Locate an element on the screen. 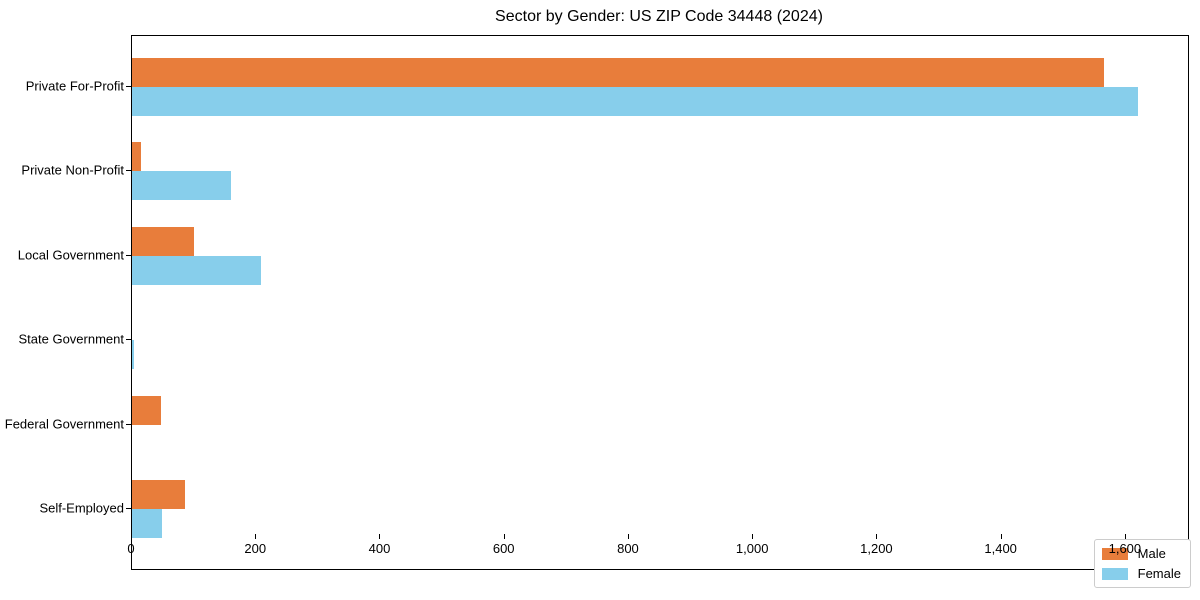 The width and height of the screenshot is (1200, 600). y-tick-label-federal-government: Federal Government is located at coordinates (64, 424).